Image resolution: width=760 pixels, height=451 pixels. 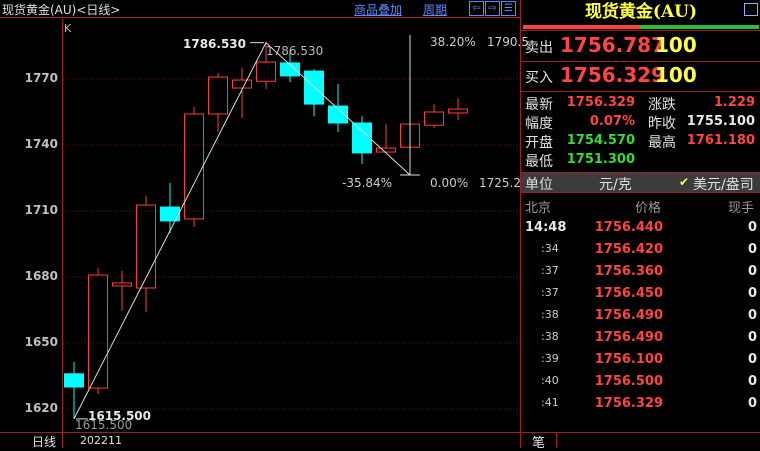 I want to click on sell-ratio-bar, so click(x=581, y=27).